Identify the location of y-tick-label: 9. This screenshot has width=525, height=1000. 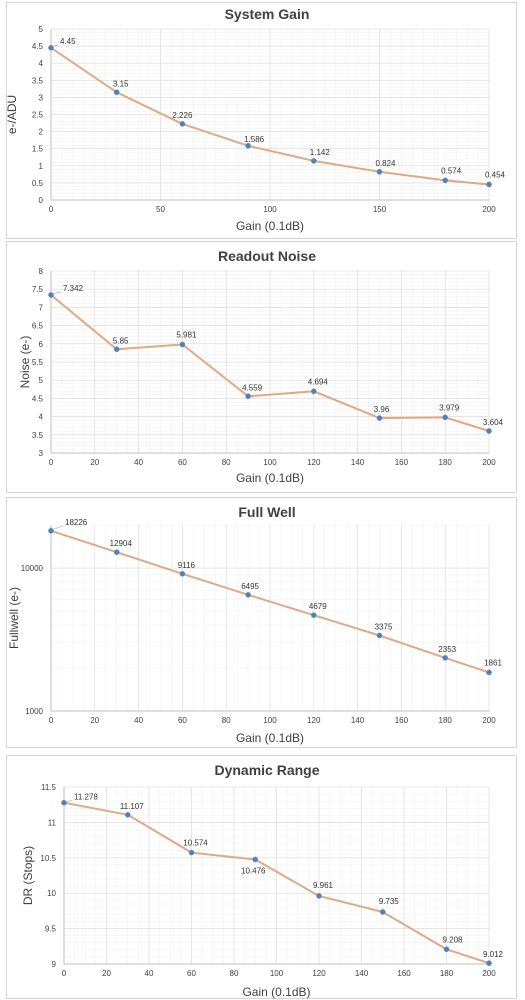
(54, 964).